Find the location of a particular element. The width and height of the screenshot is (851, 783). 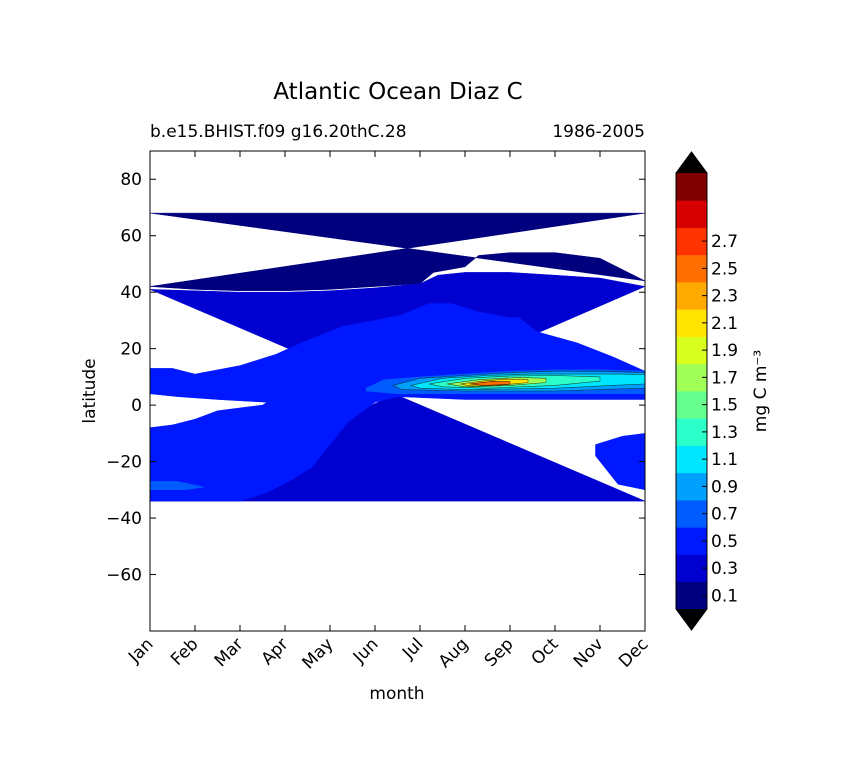

x-tick-label: Jul is located at coordinates (412, 648).